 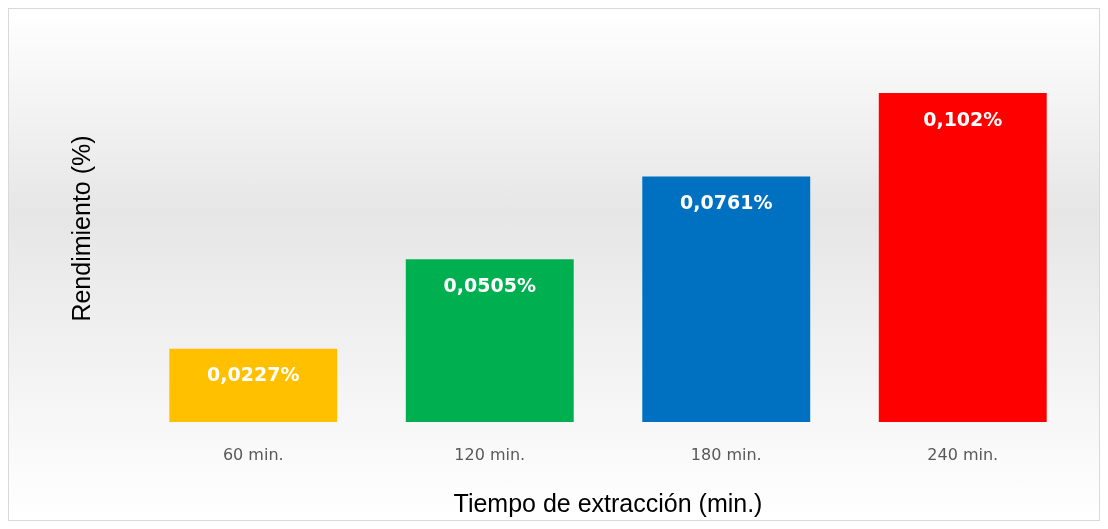 I want to click on y-axis-title: Rendimiento (%), so click(x=80, y=228).